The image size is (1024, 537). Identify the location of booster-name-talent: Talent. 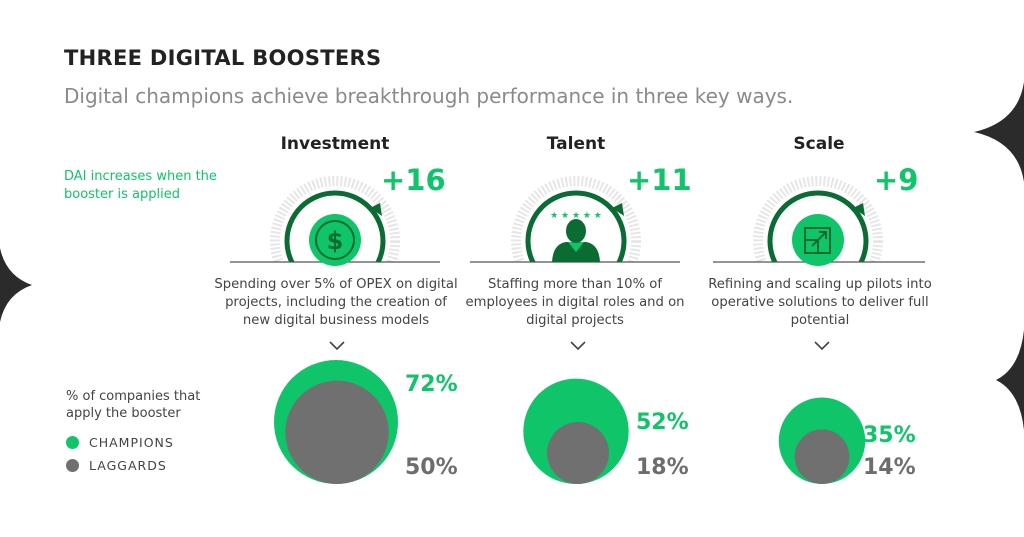
(576, 144).